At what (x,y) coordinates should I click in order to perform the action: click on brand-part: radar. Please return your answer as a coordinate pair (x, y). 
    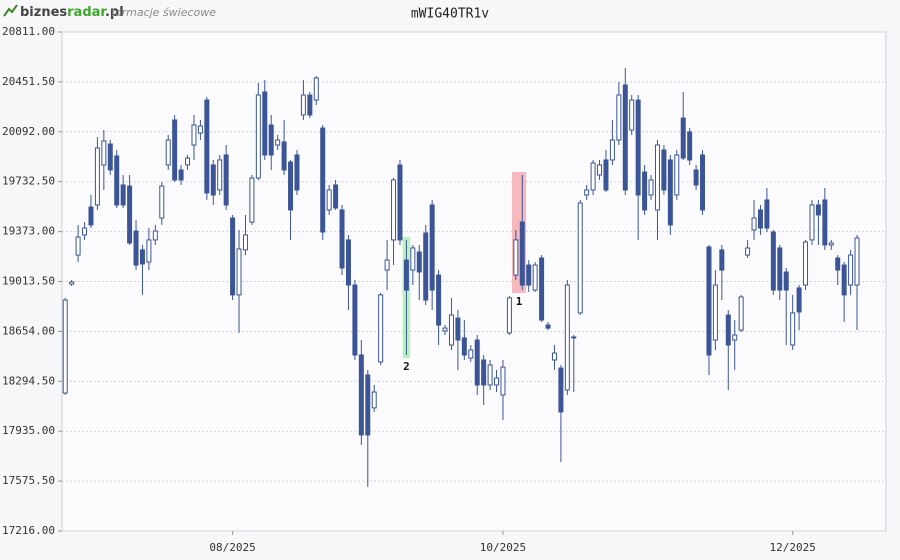
    Looking at the image, I should click on (87, 12).